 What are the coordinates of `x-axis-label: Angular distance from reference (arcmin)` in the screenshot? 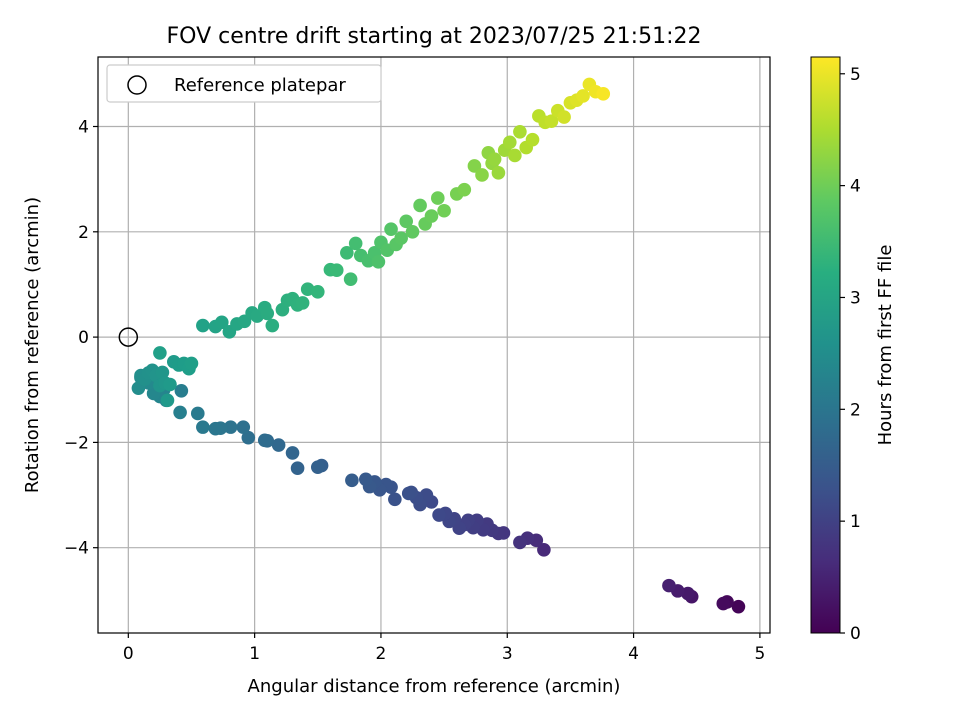 It's located at (434, 686).